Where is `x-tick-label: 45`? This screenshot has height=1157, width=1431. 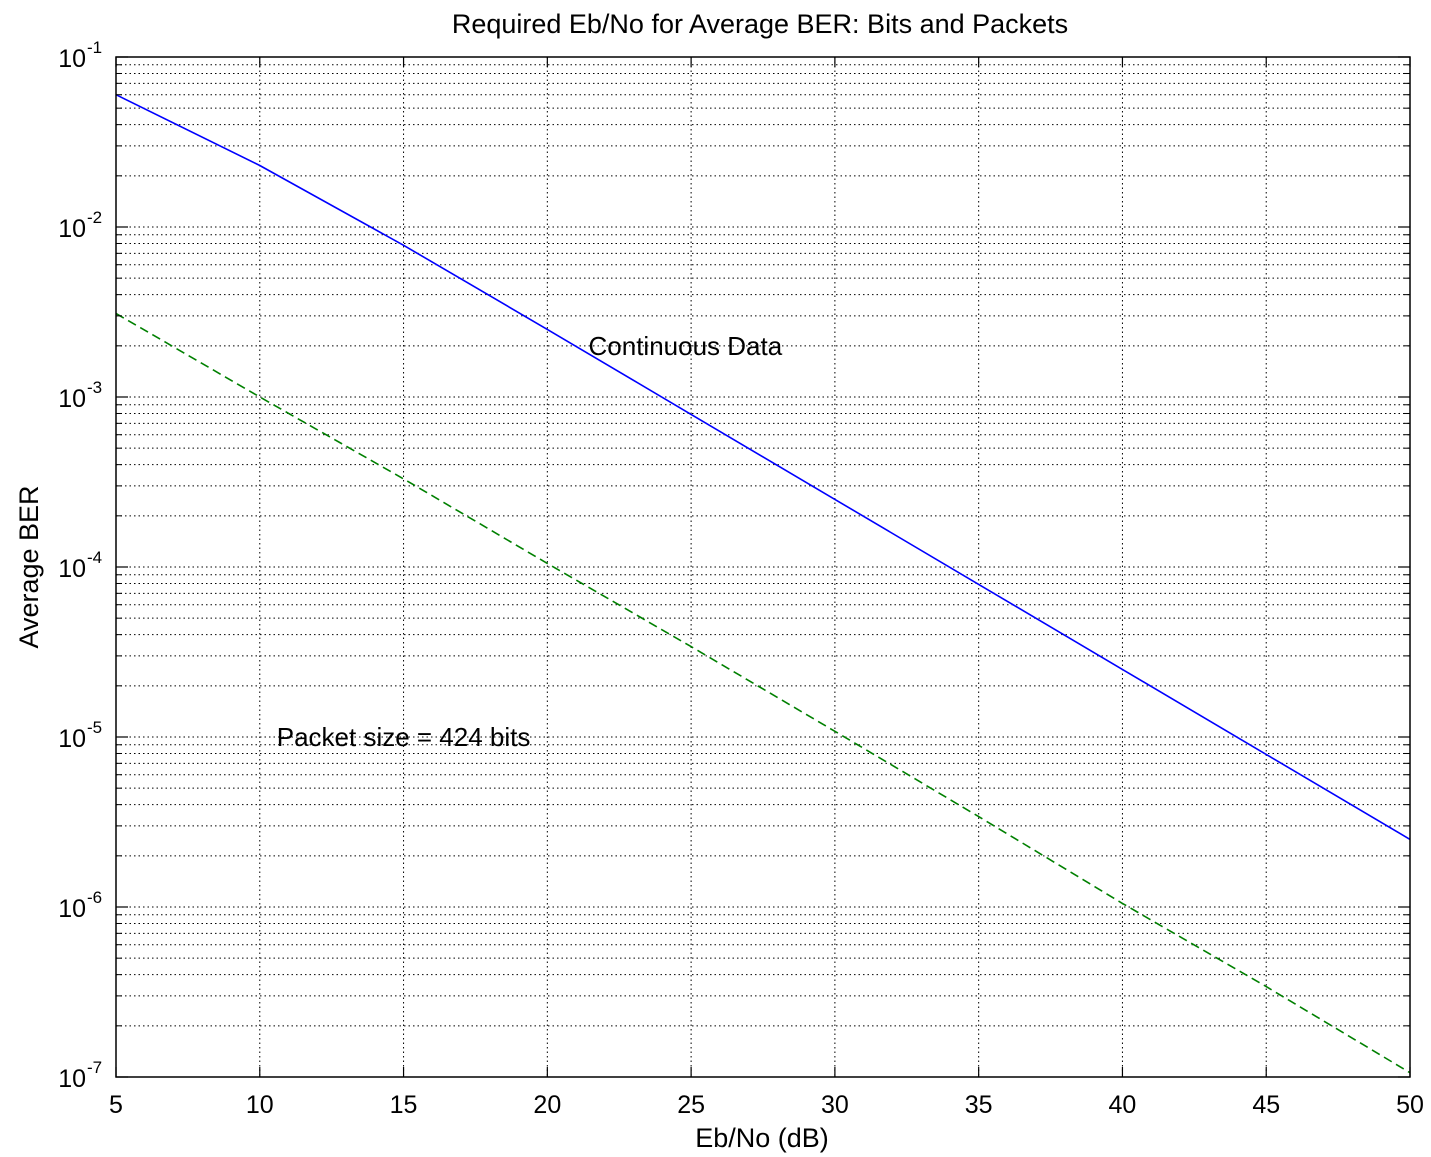
x-tick-label: 45 is located at coordinates (1266, 1105).